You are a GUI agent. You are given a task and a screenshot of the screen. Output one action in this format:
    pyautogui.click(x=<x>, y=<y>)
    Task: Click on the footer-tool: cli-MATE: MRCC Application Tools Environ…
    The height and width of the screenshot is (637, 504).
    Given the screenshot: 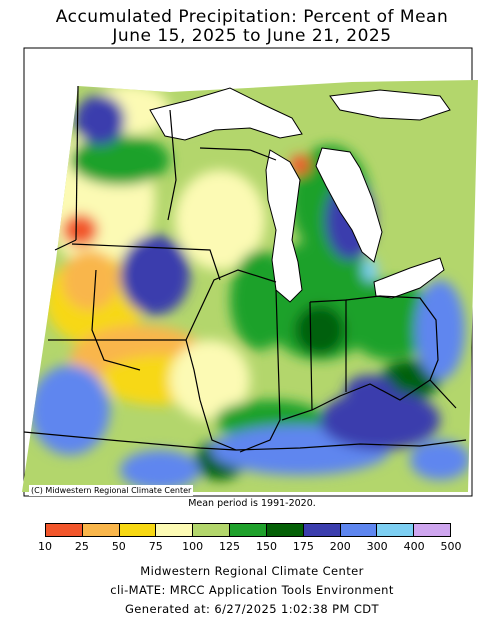 What is the action you would take?
    pyautogui.click(x=252, y=590)
    